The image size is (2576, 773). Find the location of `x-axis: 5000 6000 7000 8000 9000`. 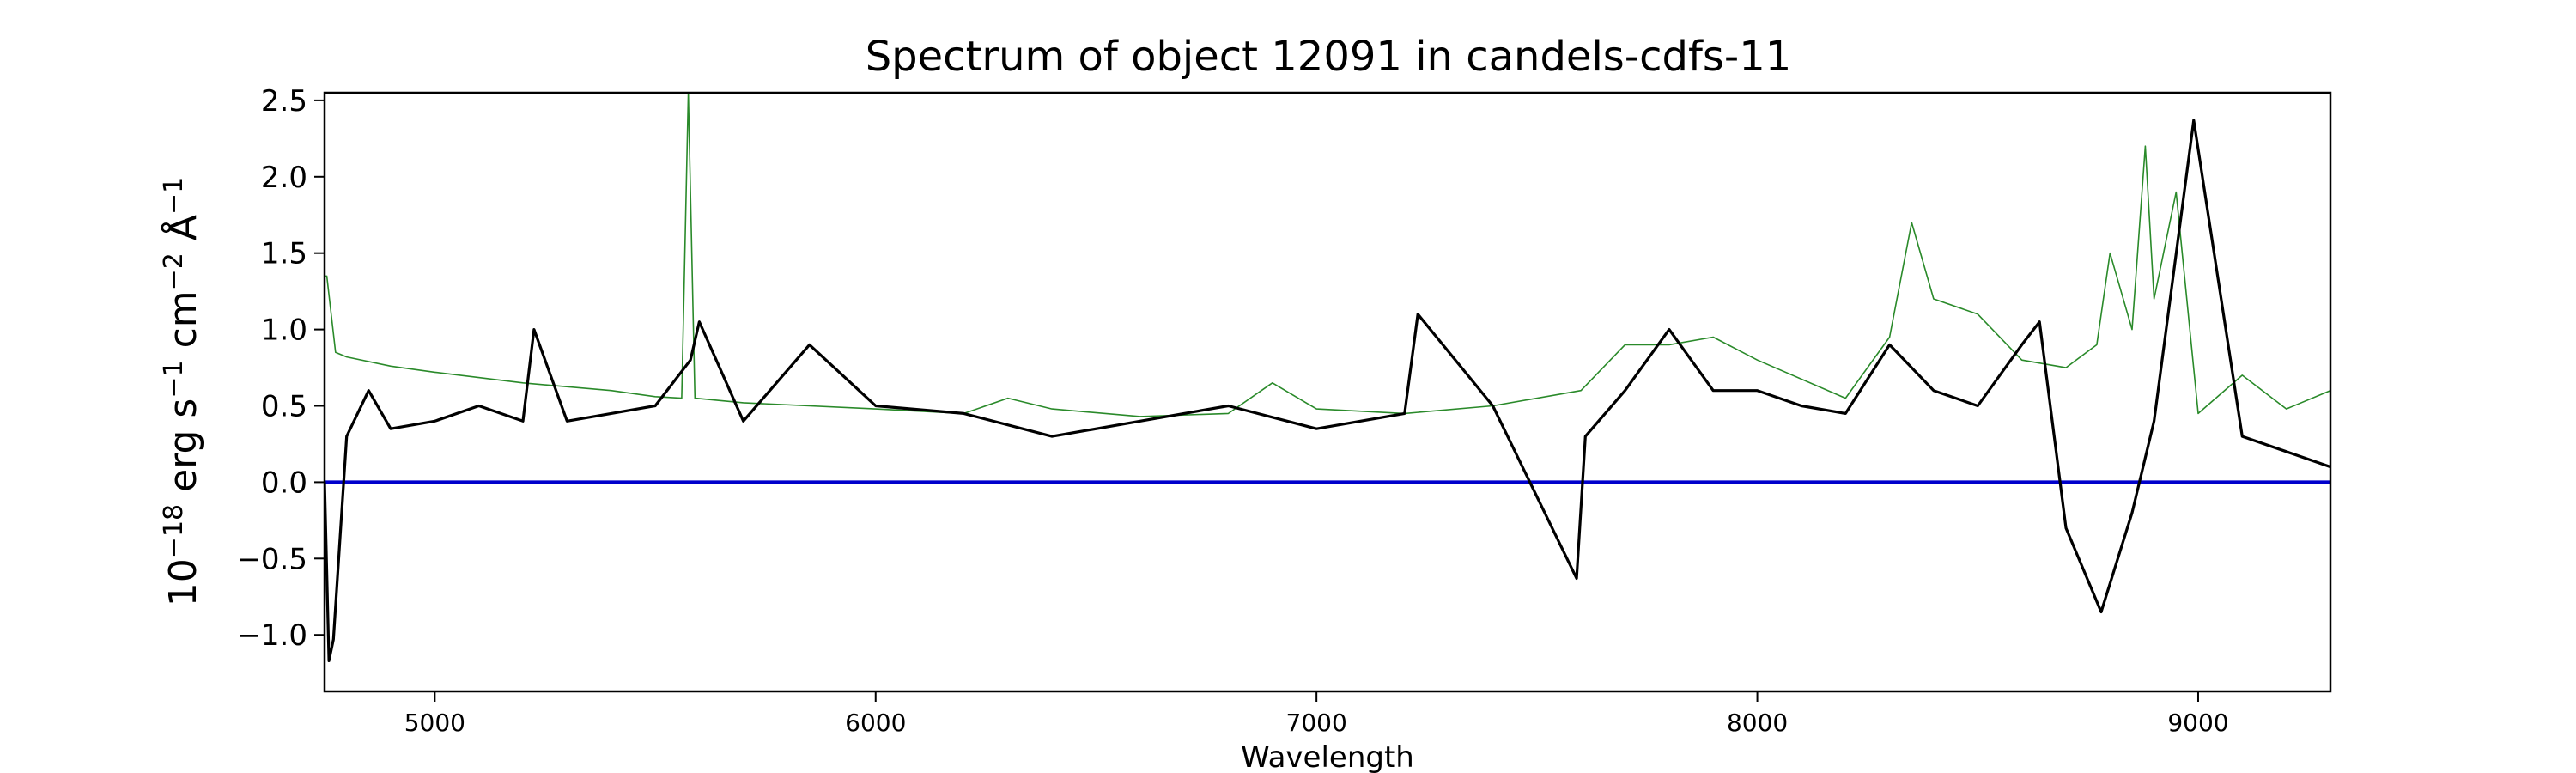

x-axis: 5000 6000 7000 8000 9000 is located at coordinates (1316, 714).